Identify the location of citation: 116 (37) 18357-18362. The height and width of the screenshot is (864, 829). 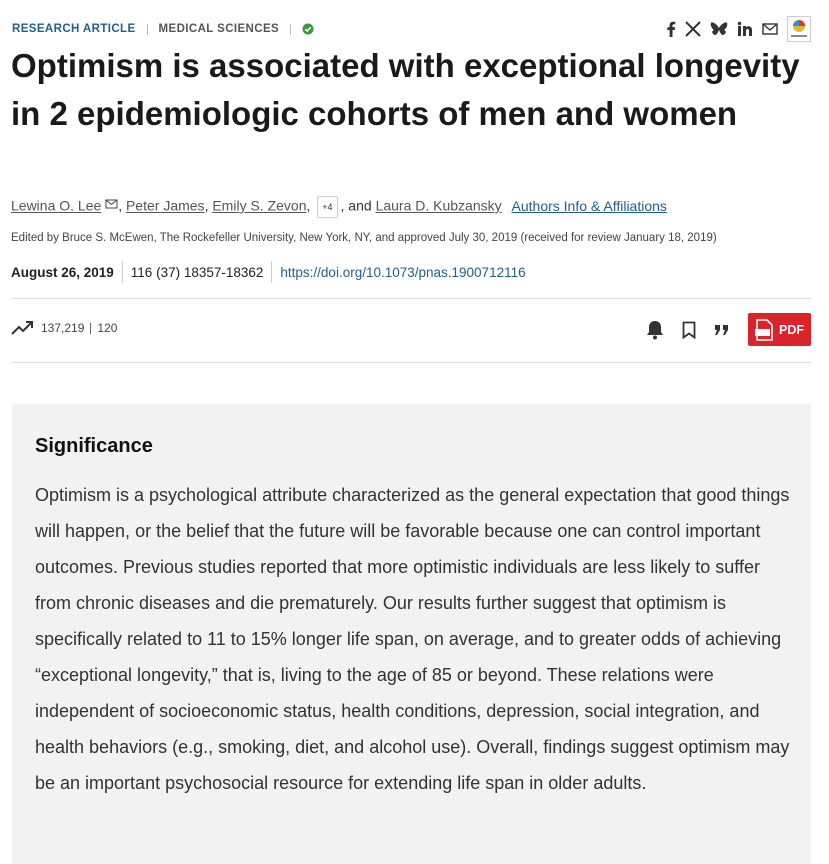
(197, 272).